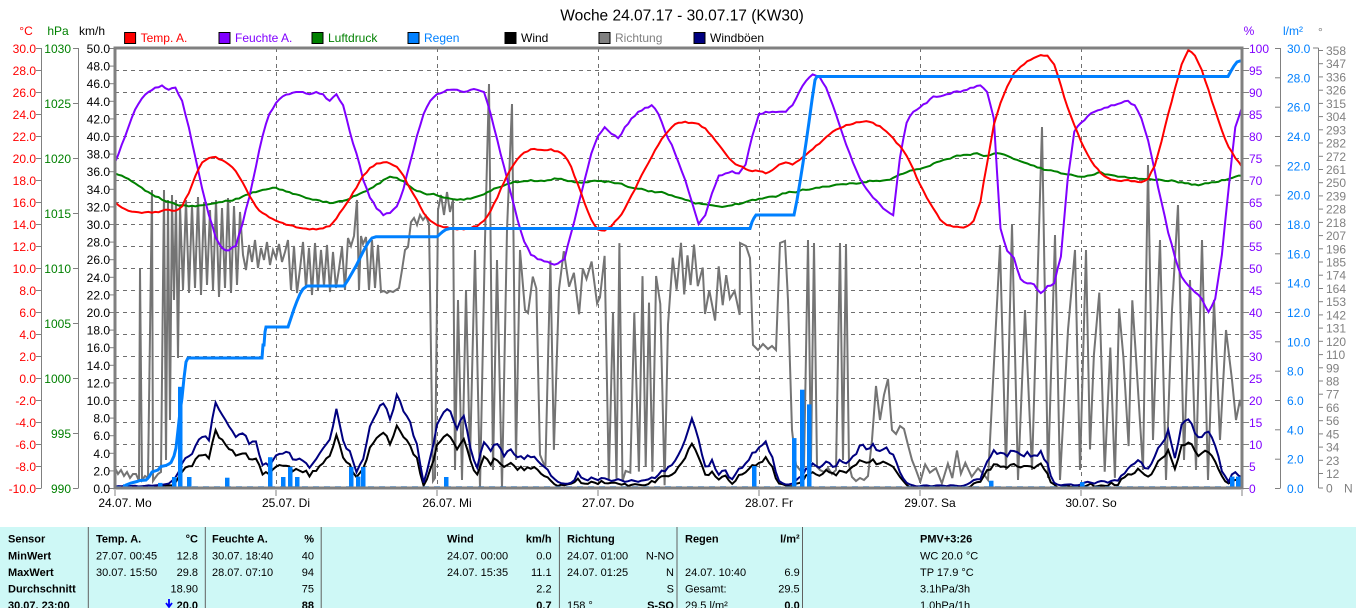 The width and height of the screenshot is (1356, 613). What do you see at coordinates (99, 331) in the screenshot?
I see `svg-text: 18.0` at bounding box center [99, 331].